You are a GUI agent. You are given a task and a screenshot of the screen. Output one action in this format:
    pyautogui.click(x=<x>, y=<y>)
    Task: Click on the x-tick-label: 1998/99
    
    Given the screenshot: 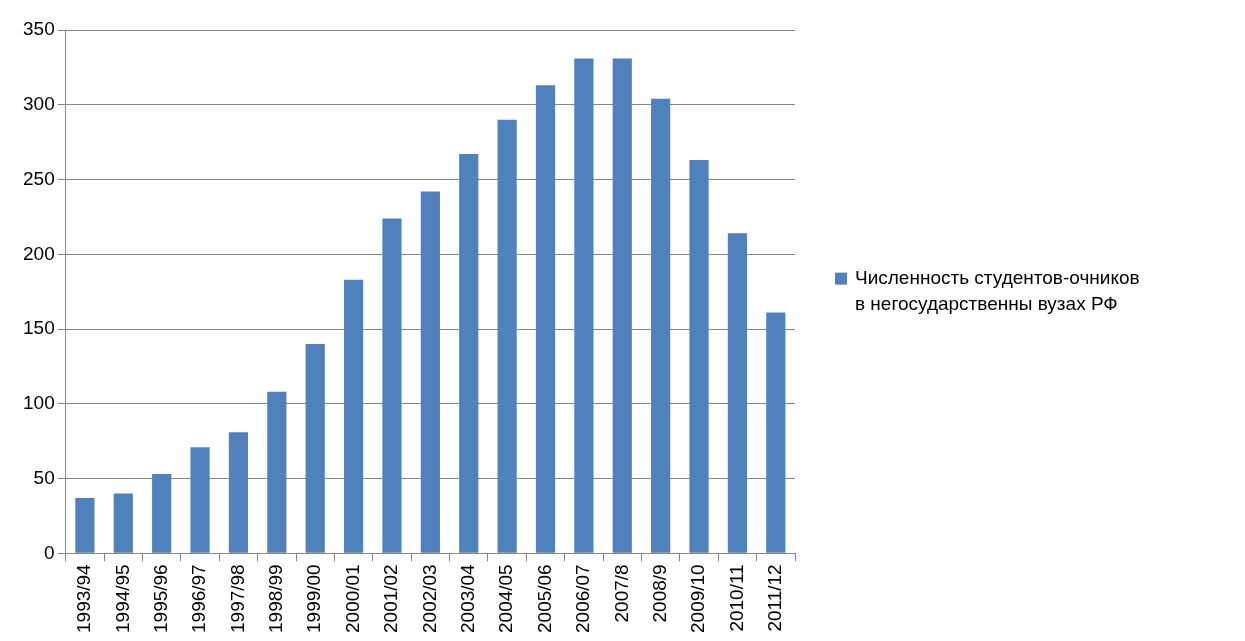 What is the action you would take?
    pyautogui.click(x=276, y=599)
    